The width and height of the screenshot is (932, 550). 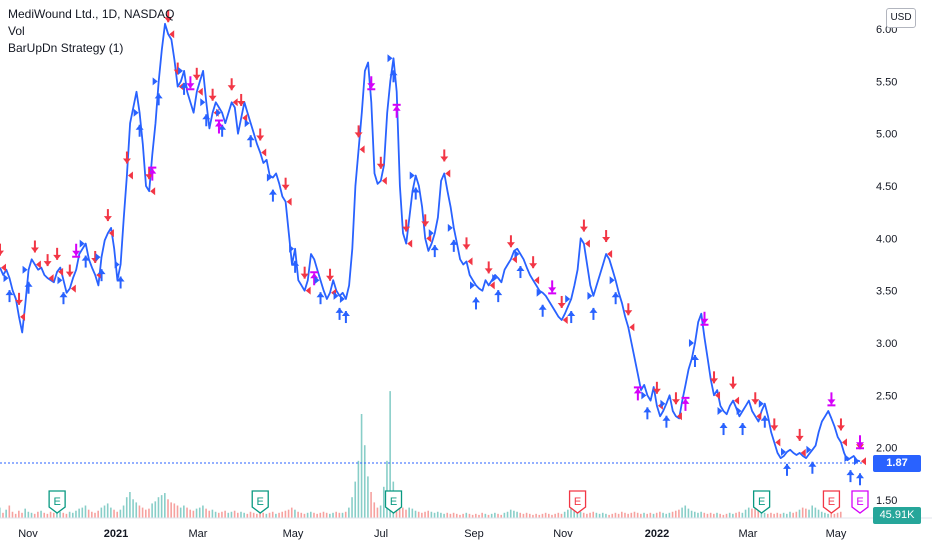 I want to click on price-axis: 6.005.505.004.504.003.503.002.502.001.50, so click(x=886, y=265).